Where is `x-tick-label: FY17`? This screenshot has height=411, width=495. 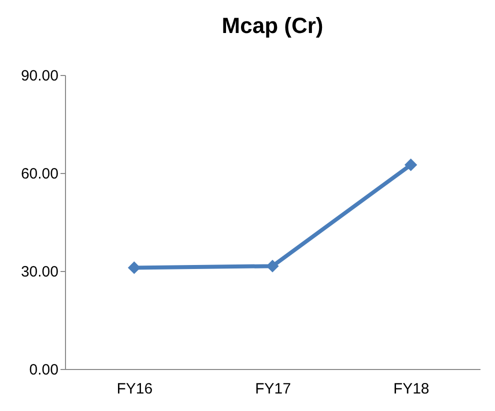 x-tick-label: FY17 is located at coordinates (273, 389).